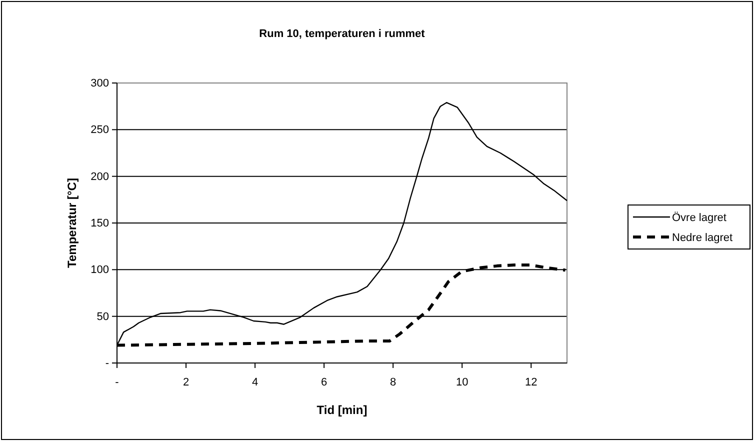 The height and width of the screenshot is (441, 754). I want to click on x-tick-label: 10, so click(462, 382).